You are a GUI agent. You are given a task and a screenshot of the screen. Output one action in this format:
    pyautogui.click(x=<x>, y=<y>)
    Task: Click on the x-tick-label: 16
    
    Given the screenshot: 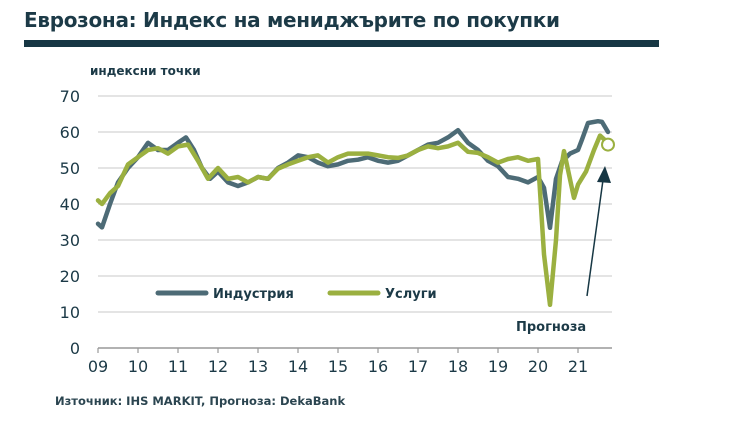 What is the action you would take?
    pyautogui.click(x=378, y=366)
    